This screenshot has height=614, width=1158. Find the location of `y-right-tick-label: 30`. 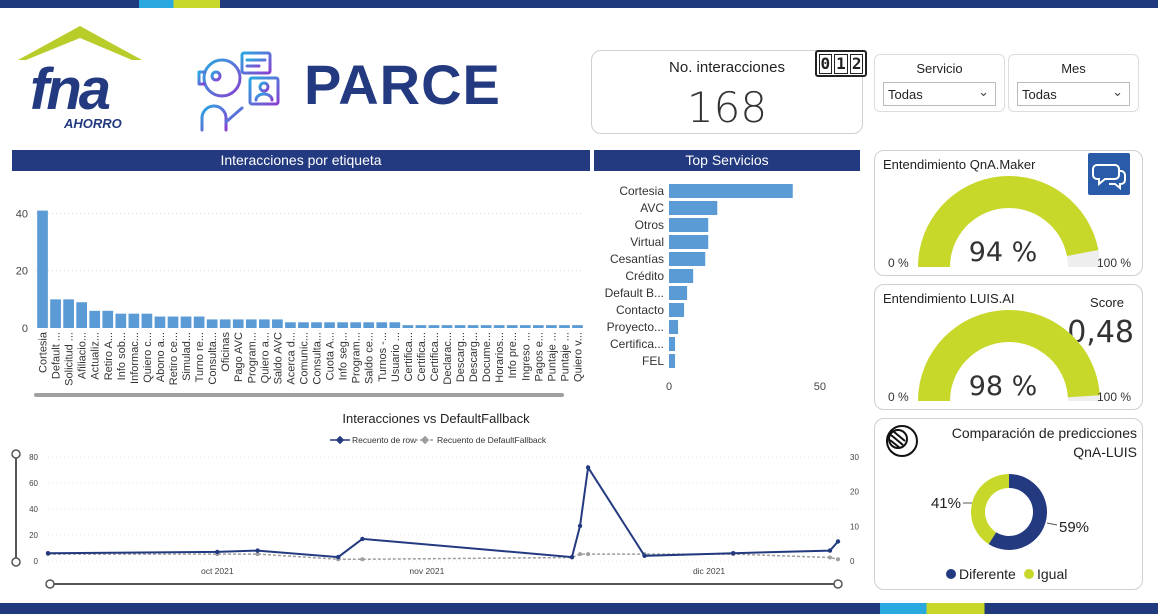

y-right-tick-label: 30 is located at coordinates (854, 457).